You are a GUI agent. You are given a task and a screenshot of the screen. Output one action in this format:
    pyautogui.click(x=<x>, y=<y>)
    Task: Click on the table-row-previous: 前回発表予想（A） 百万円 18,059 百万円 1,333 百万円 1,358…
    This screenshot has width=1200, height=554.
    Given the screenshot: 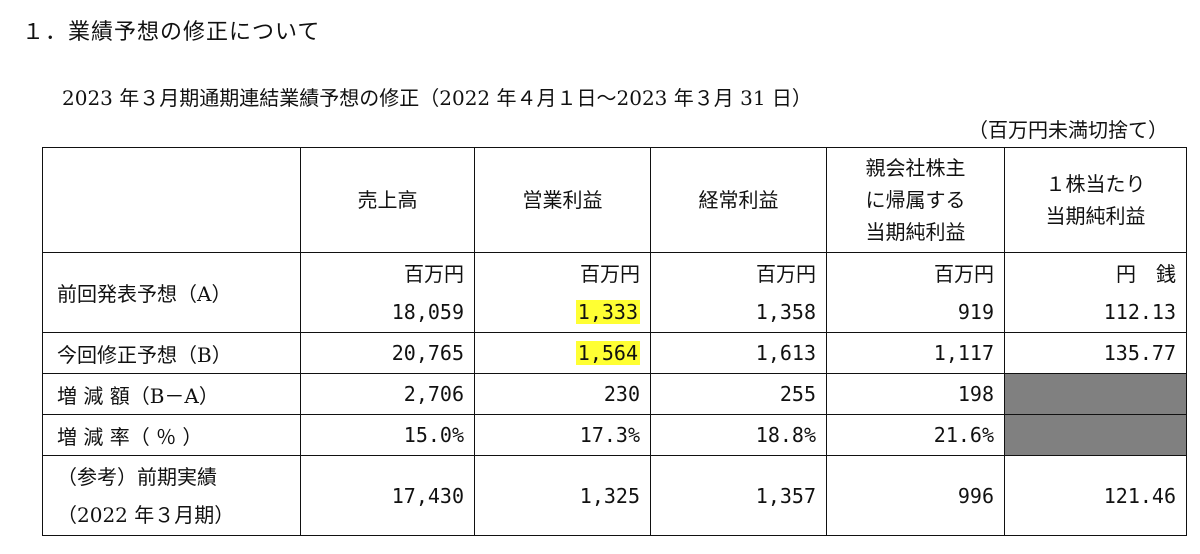 What is the action you would take?
    pyautogui.click(x=614, y=292)
    